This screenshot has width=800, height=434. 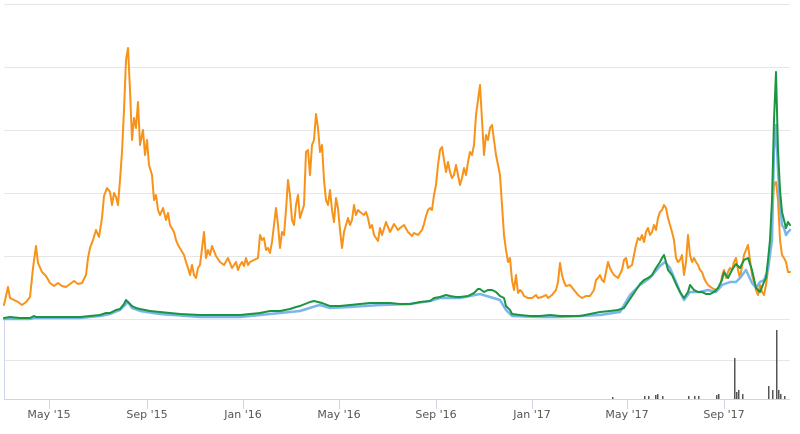 What do you see at coordinates (435, 414) in the screenshot?
I see `x-tick-label: Sep '16` at bounding box center [435, 414].